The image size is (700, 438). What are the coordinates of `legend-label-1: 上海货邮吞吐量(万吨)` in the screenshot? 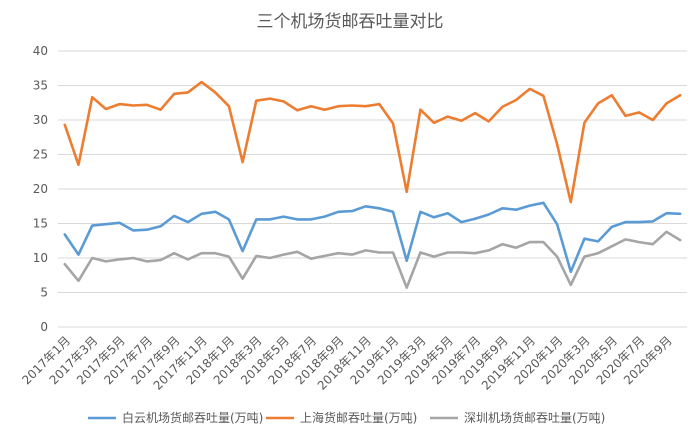 It's located at (358, 417).